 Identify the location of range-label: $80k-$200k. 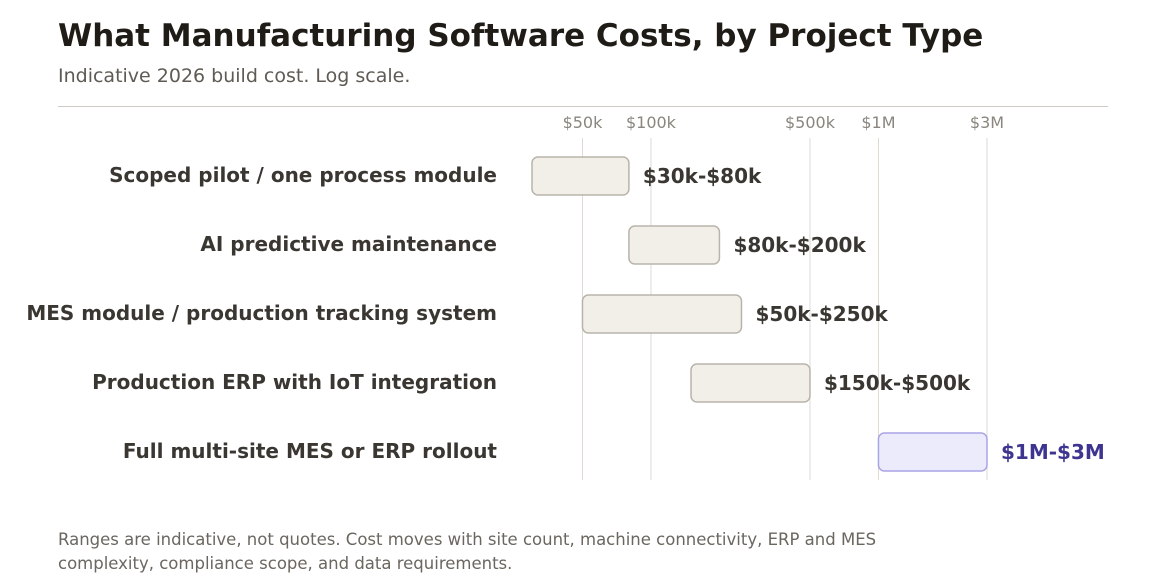
(799, 245).